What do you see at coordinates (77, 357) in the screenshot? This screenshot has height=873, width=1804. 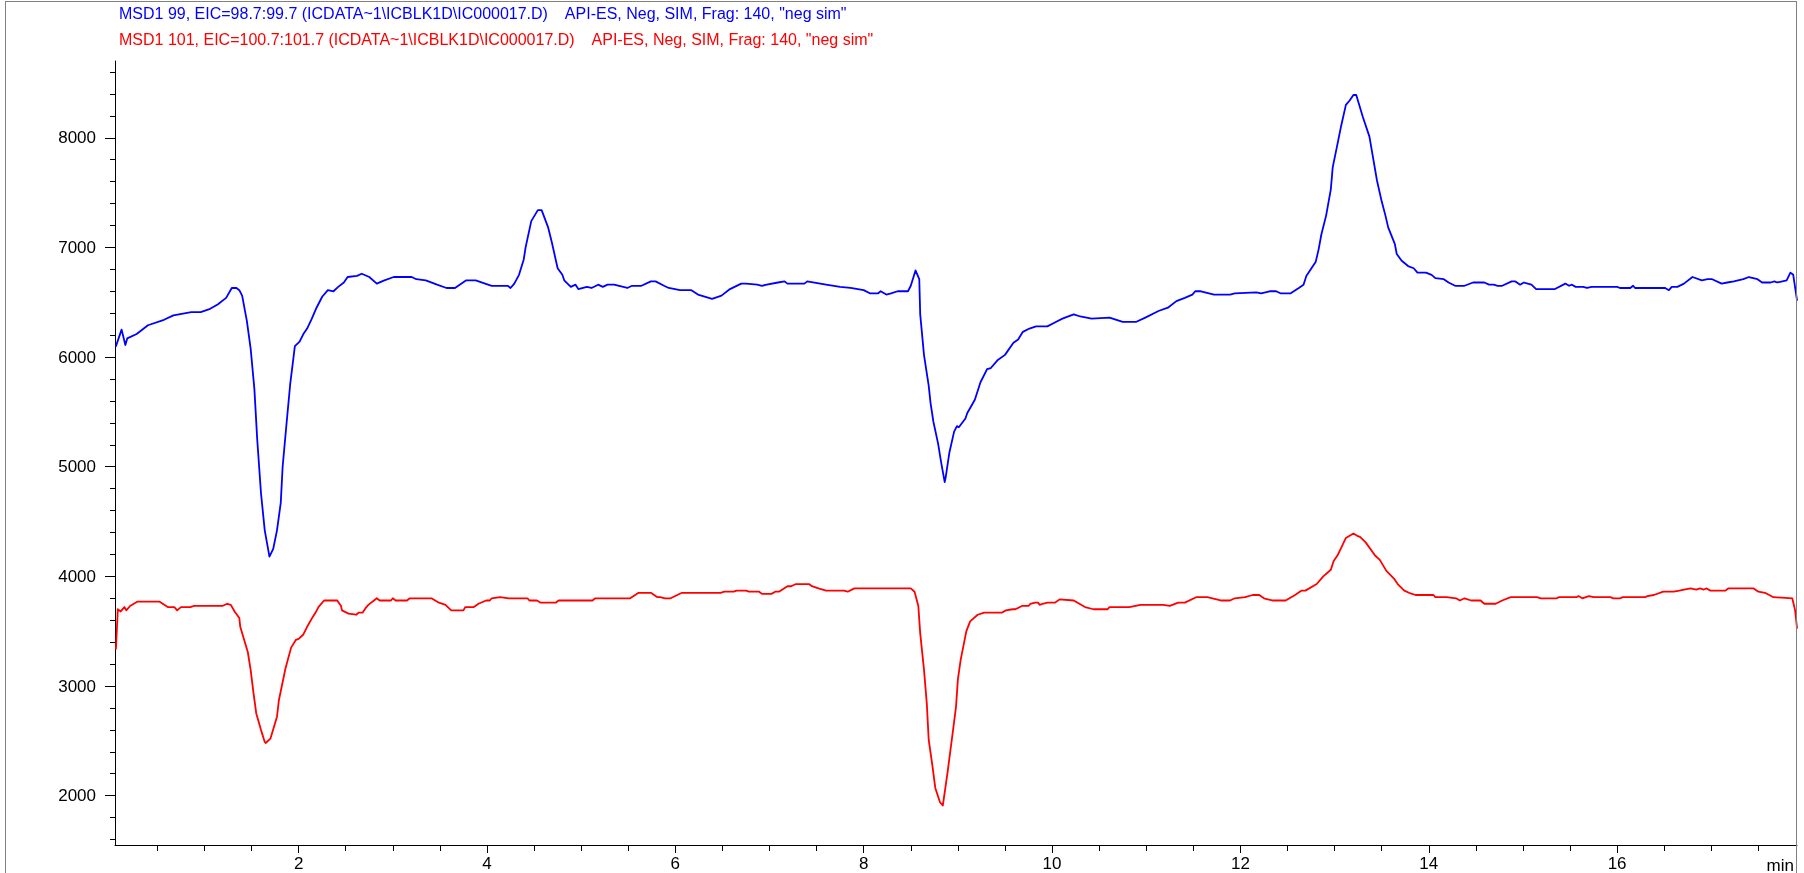 I see `y-tick-label: 6000` at bounding box center [77, 357].